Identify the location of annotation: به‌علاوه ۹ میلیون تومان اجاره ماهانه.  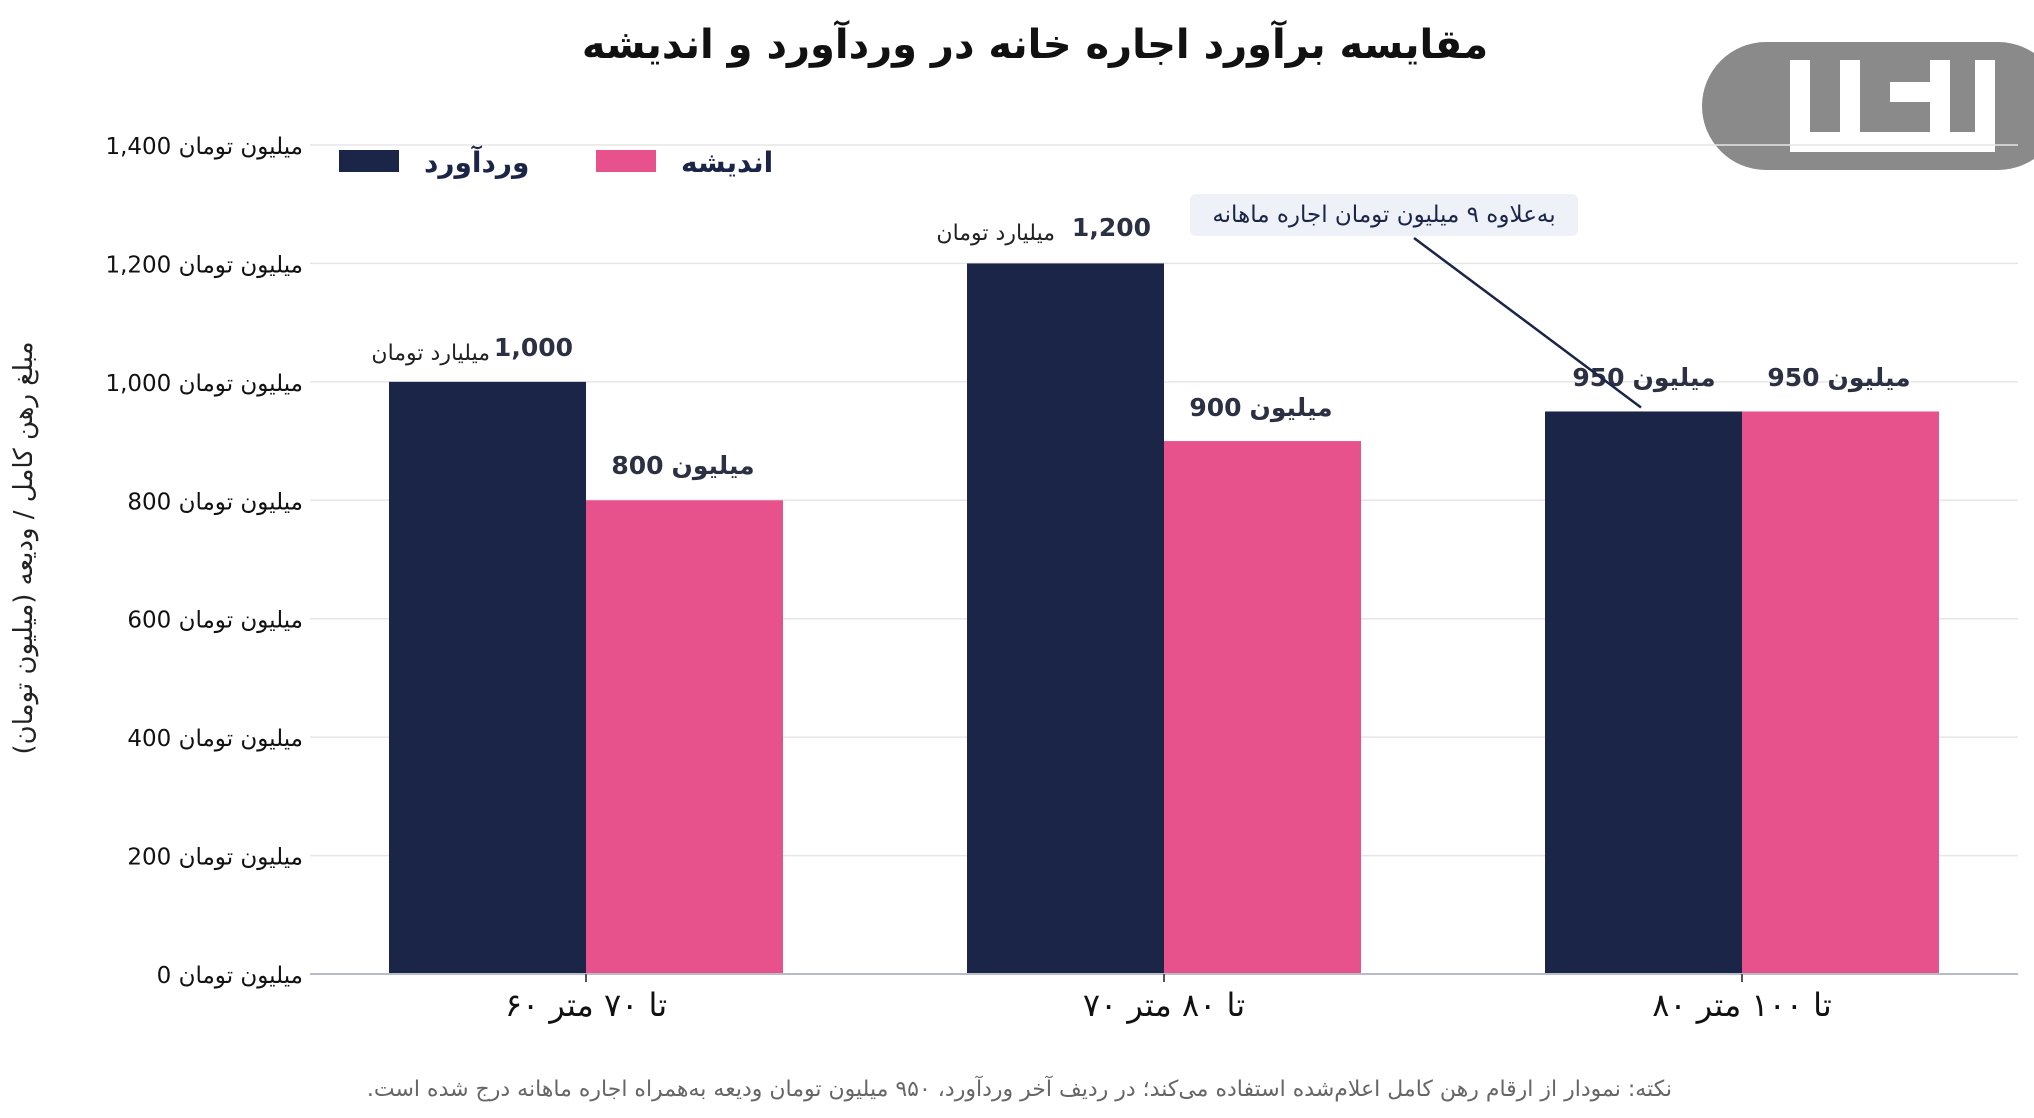
(1416, 301).